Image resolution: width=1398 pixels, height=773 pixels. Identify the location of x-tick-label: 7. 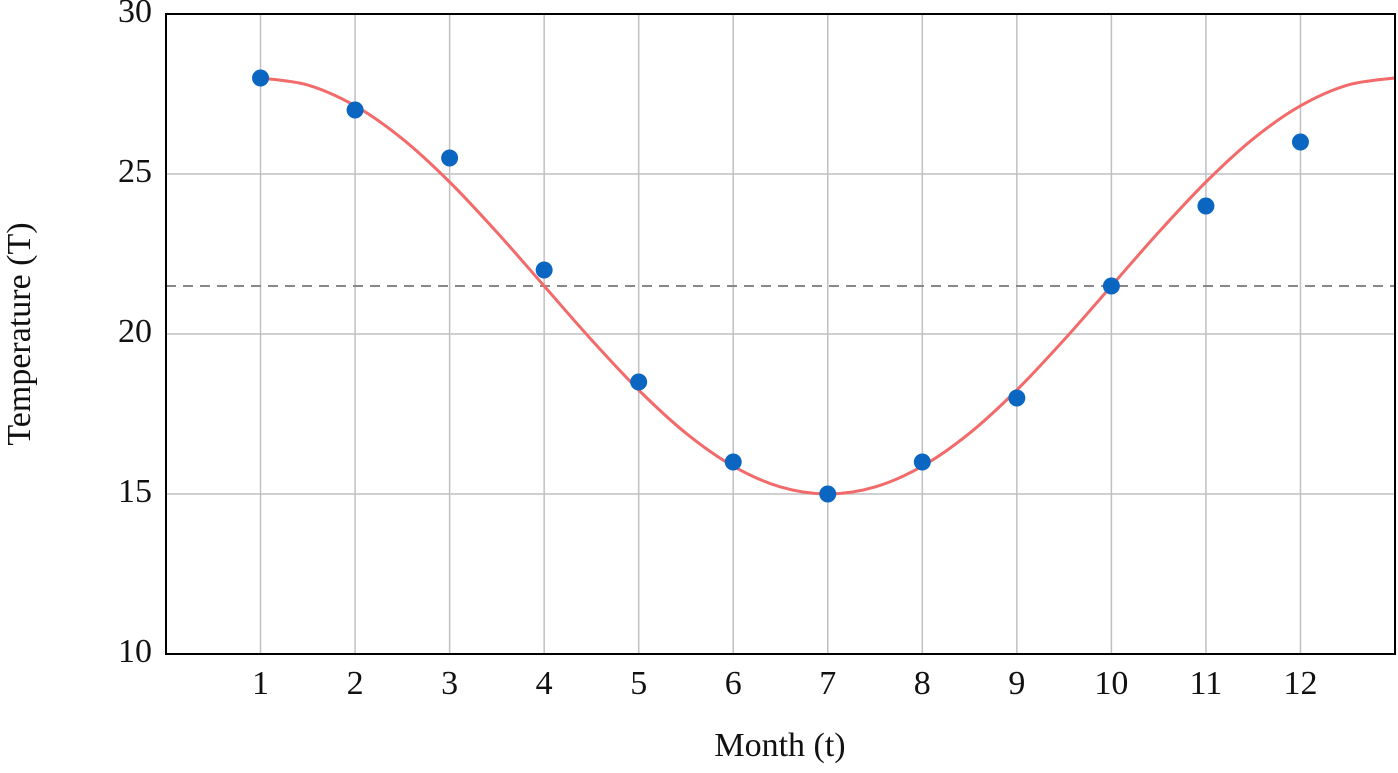
(827, 683).